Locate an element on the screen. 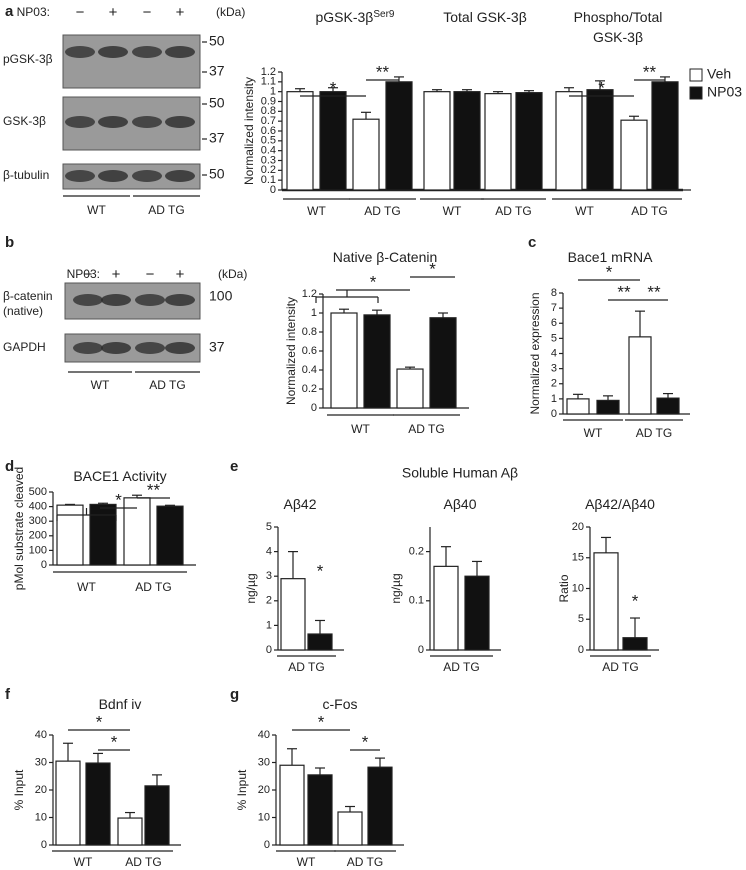  chart-title: Aβ40 is located at coordinates (460, 504).